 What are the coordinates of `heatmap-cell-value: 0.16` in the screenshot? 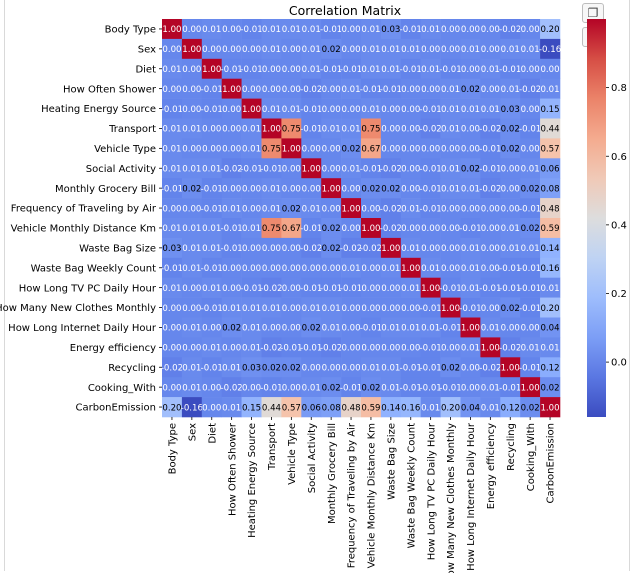 It's located at (549, 269).